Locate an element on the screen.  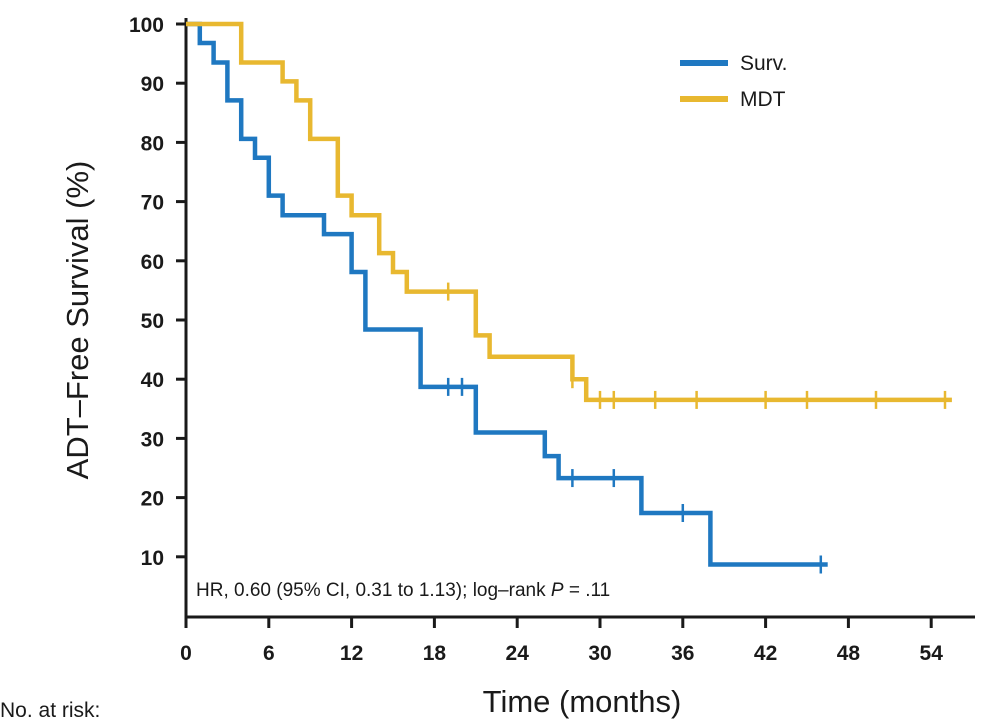
x-tick-label: 36 is located at coordinates (682, 653).